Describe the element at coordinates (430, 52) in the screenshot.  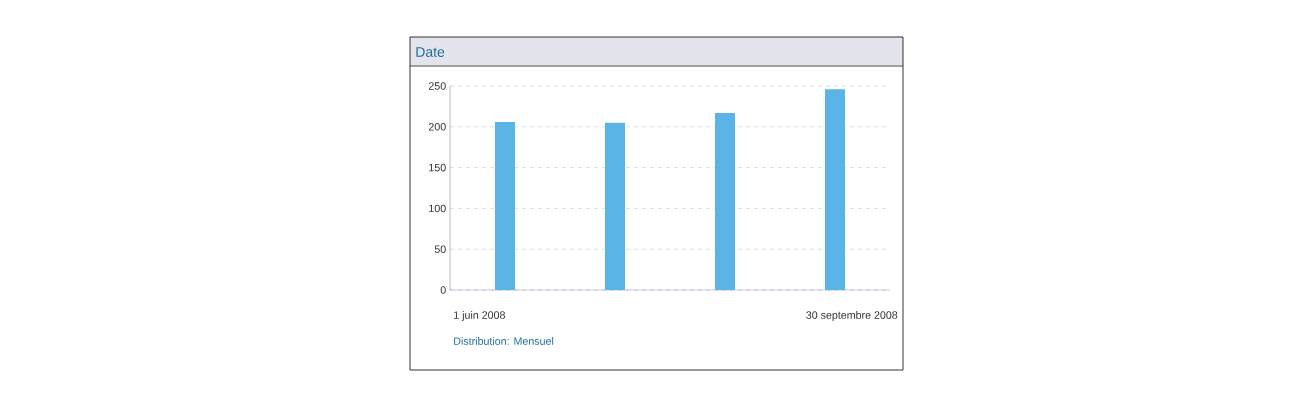
I see `chart-title: Date` at that location.